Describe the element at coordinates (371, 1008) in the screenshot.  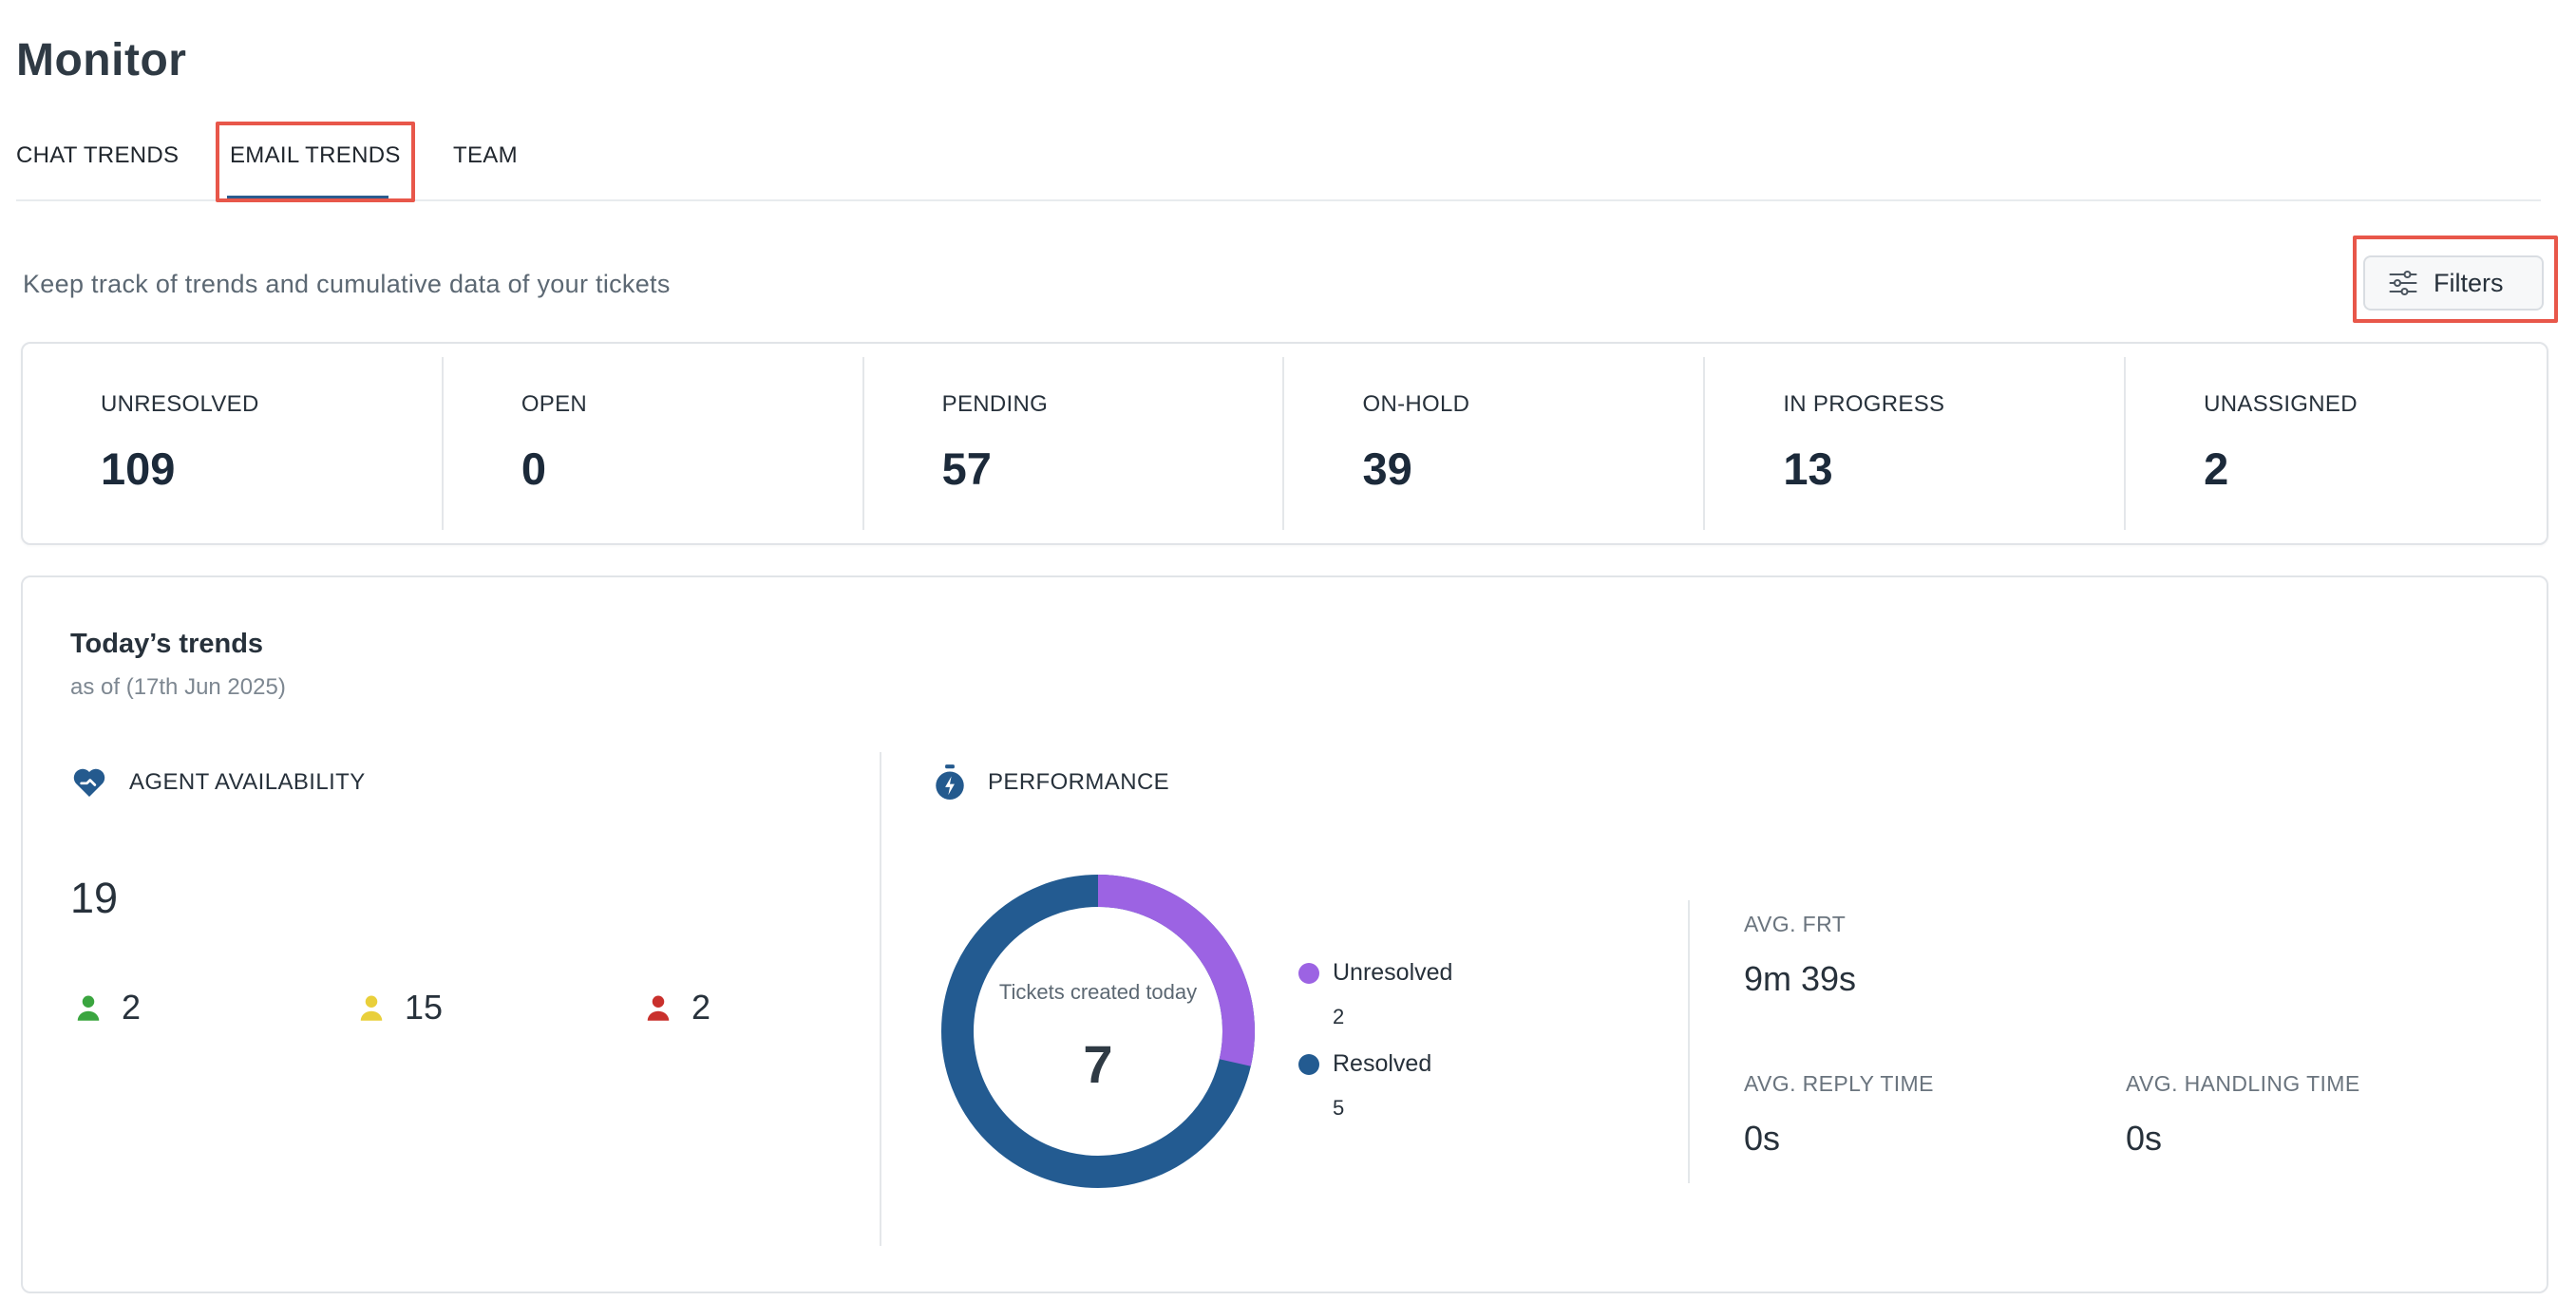
I see `user-away-icon` at that location.